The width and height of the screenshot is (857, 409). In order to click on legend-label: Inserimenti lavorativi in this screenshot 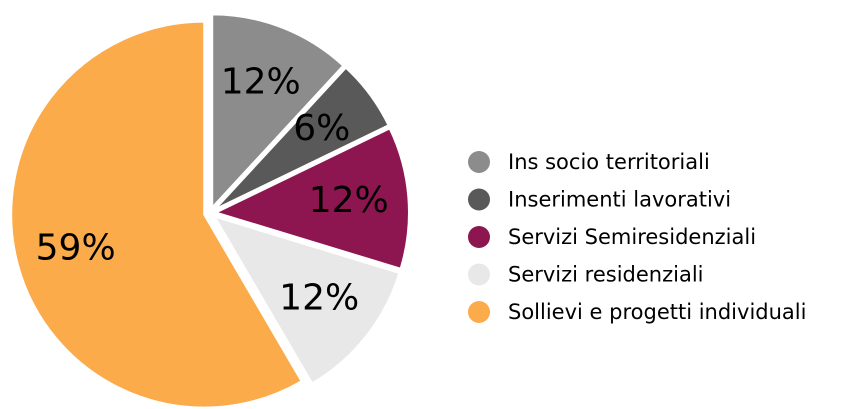, I will do `click(619, 200)`.